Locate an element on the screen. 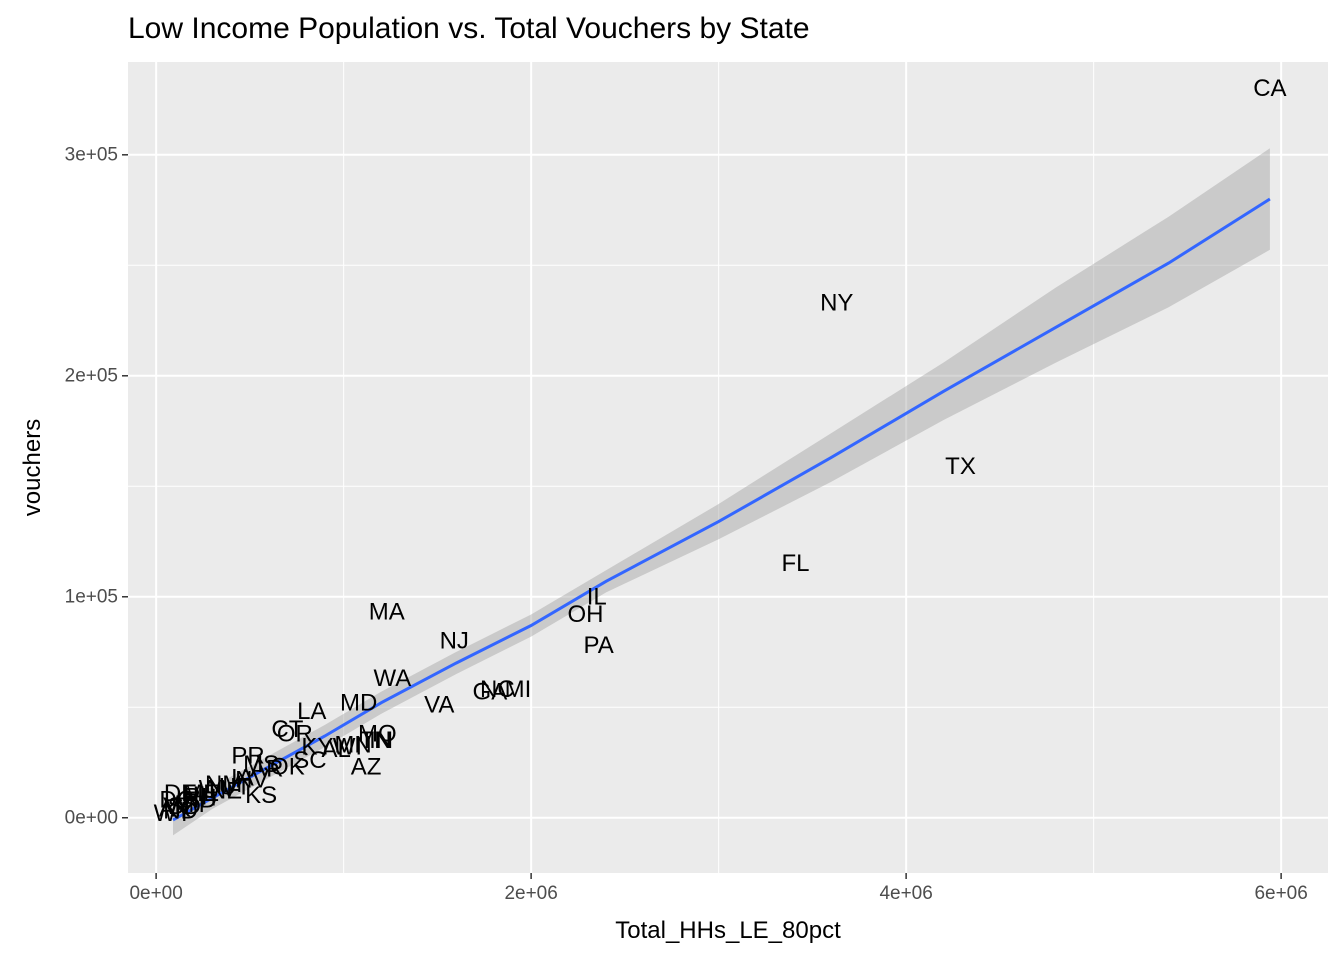 This screenshot has width=1344, height=960. point-label-md: MD is located at coordinates (358, 702).